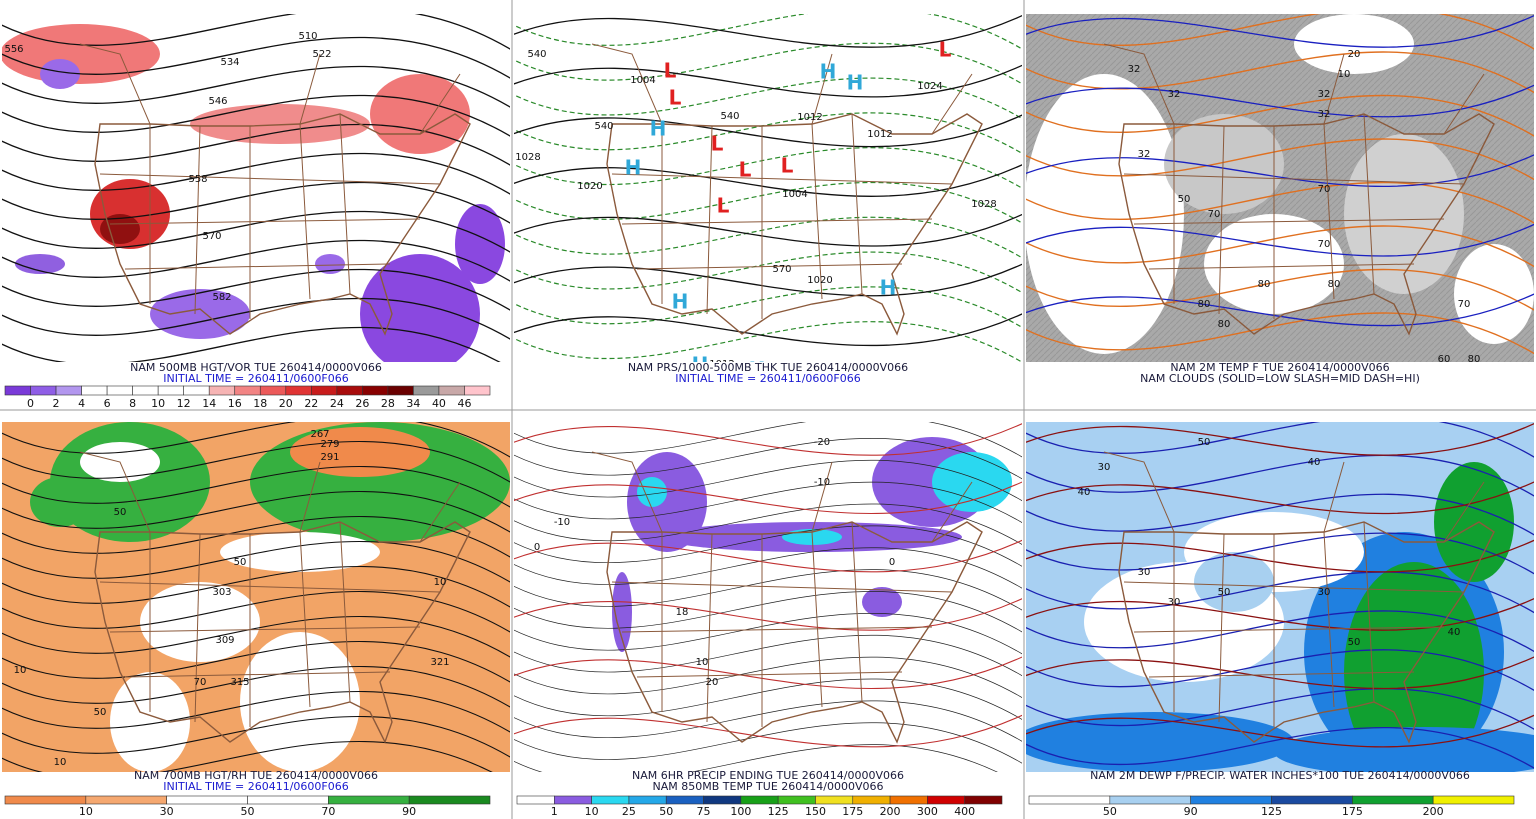  I want to click on colorbar-label: 24, so click(337, 403).